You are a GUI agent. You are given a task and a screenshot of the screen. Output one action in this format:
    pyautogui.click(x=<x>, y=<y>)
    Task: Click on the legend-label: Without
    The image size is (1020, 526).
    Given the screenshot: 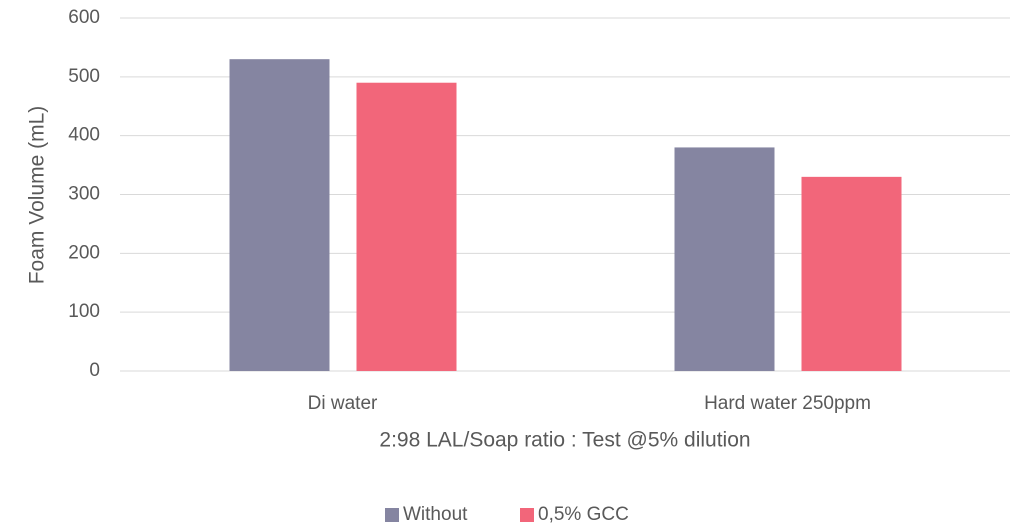 What is the action you would take?
    pyautogui.click(x=435, y=514)
    